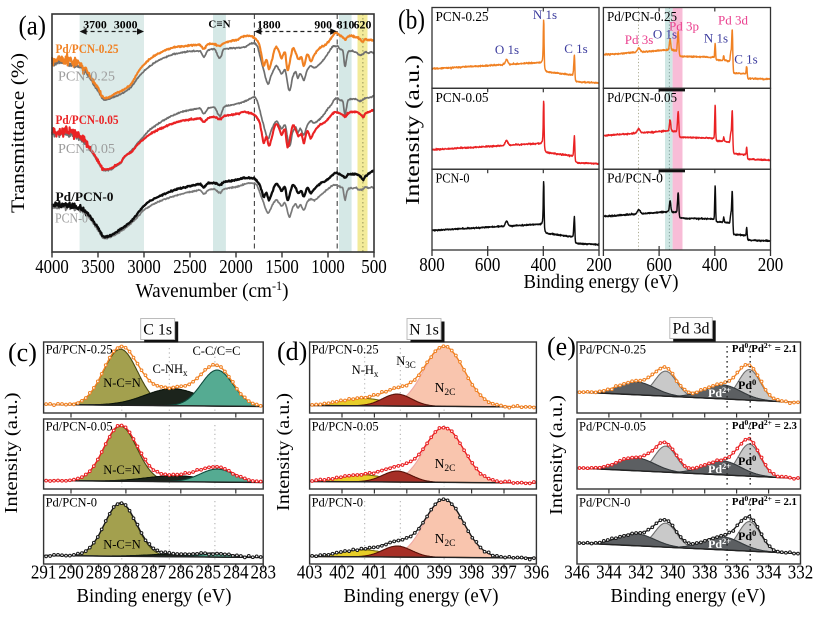 Image resolution: width=817 pixels, height=618 pixels. I want to click on svg-text: 398, so click(472, 573).